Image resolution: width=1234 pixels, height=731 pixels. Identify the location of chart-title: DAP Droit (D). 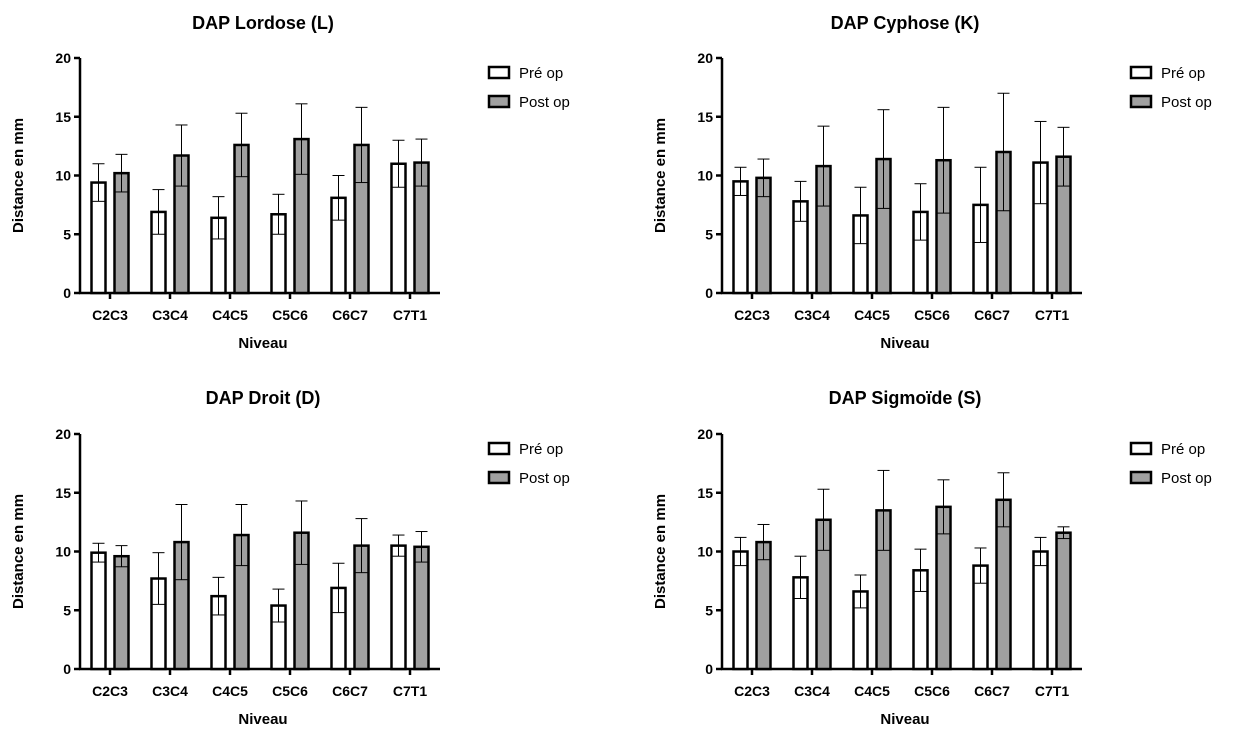
(263, 398).